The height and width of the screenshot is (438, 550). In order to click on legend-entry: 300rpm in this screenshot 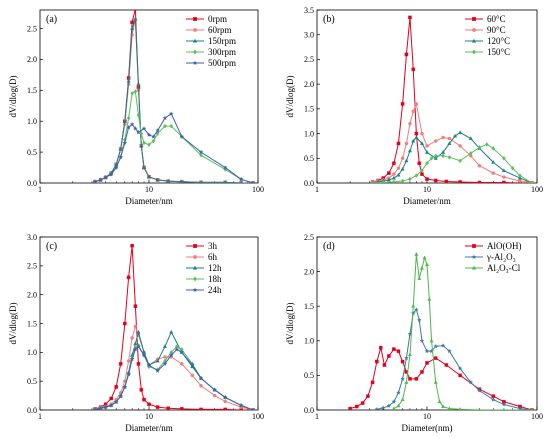, I will do `click(222, 52)`.